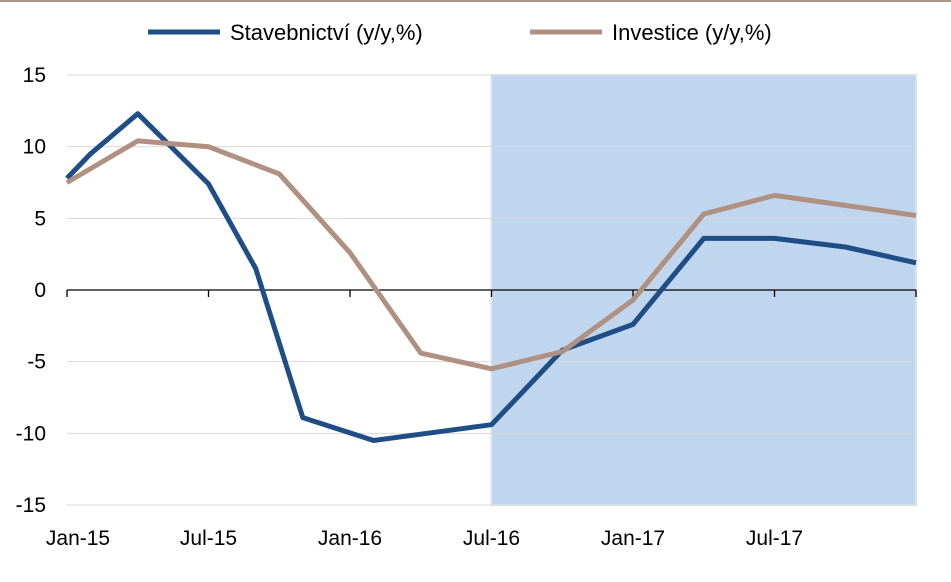 This screenshot has width=951, height=582. Describe the element at coordinates (774, 538) in the screenshot. I see `x-tick-label: Jul-17` at that location.